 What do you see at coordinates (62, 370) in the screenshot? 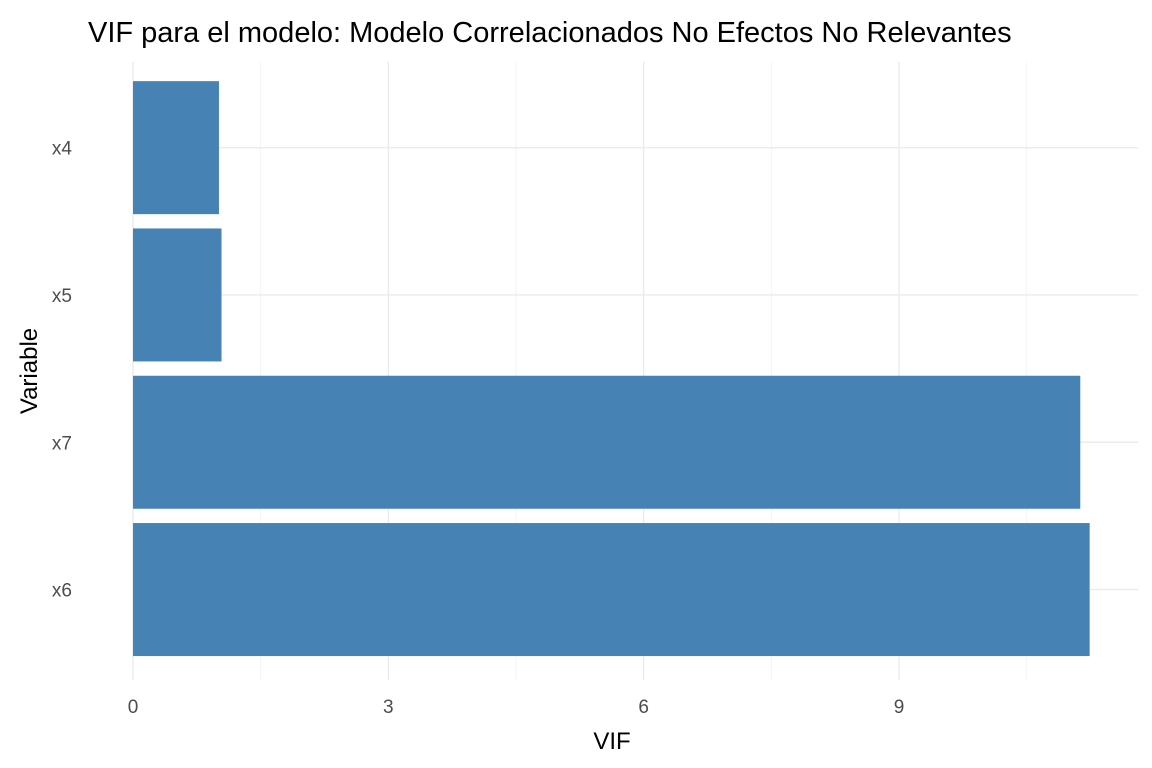
I see `y-tick-labels: x4 x5 x7 x6` at bounding box center [62, 370].